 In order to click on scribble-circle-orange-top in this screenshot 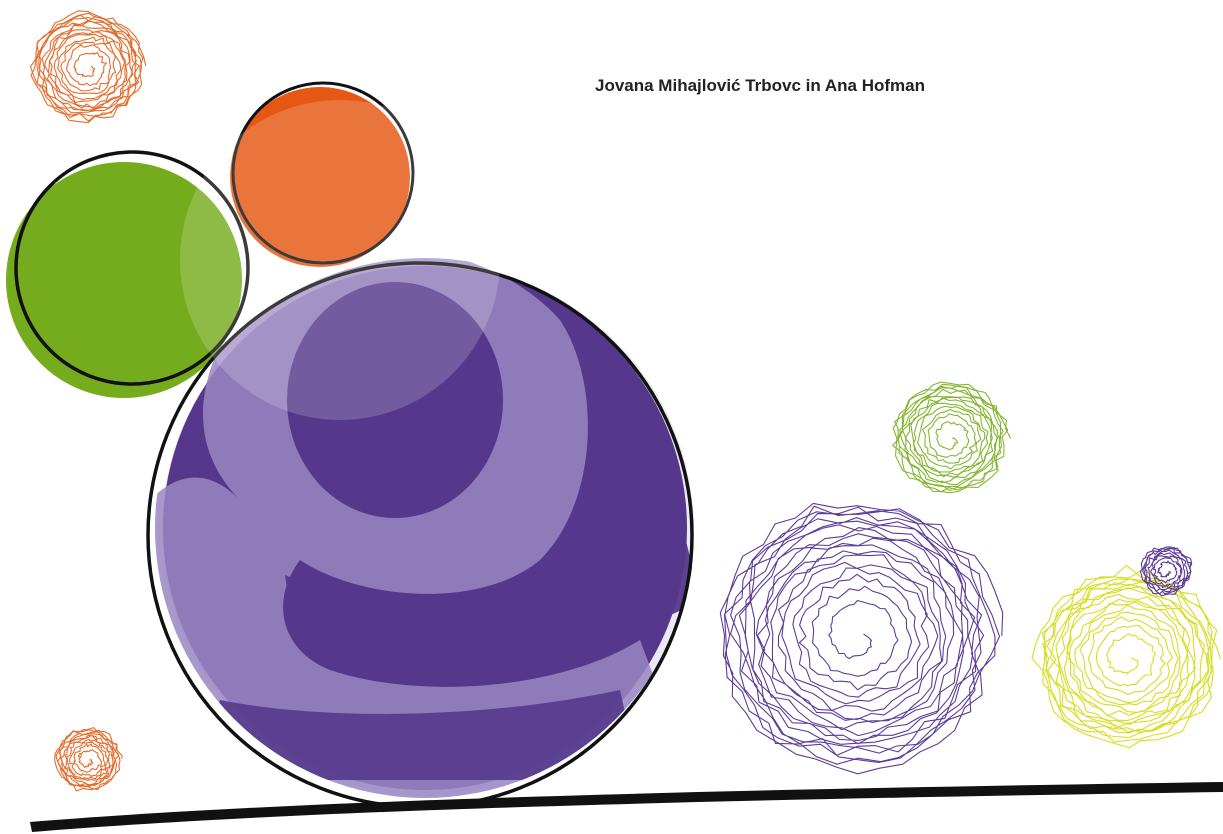, I will do `click(88, 67)`.